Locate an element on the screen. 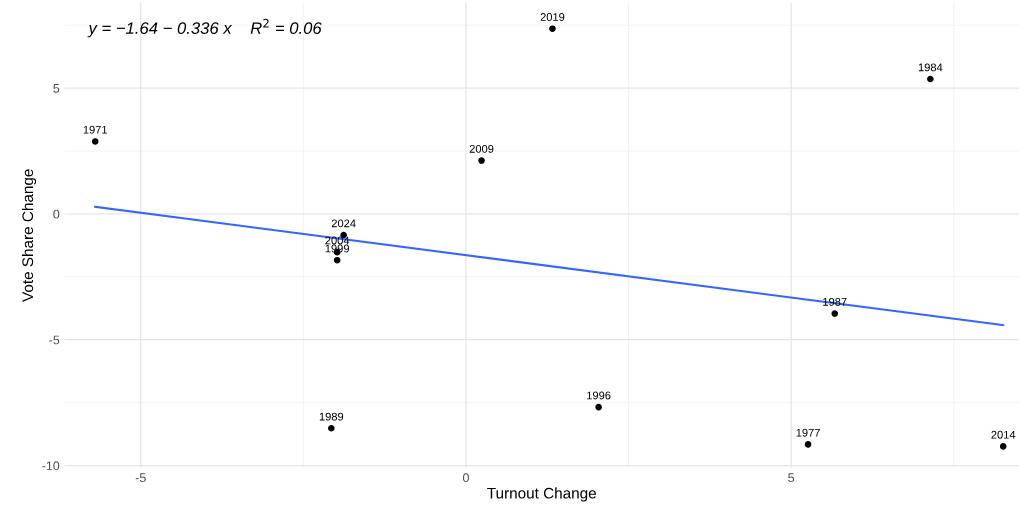 Image resolution: width=1026 pixels, height=506 pixels. annotation: 1989 is located at coordinates (331, 416).